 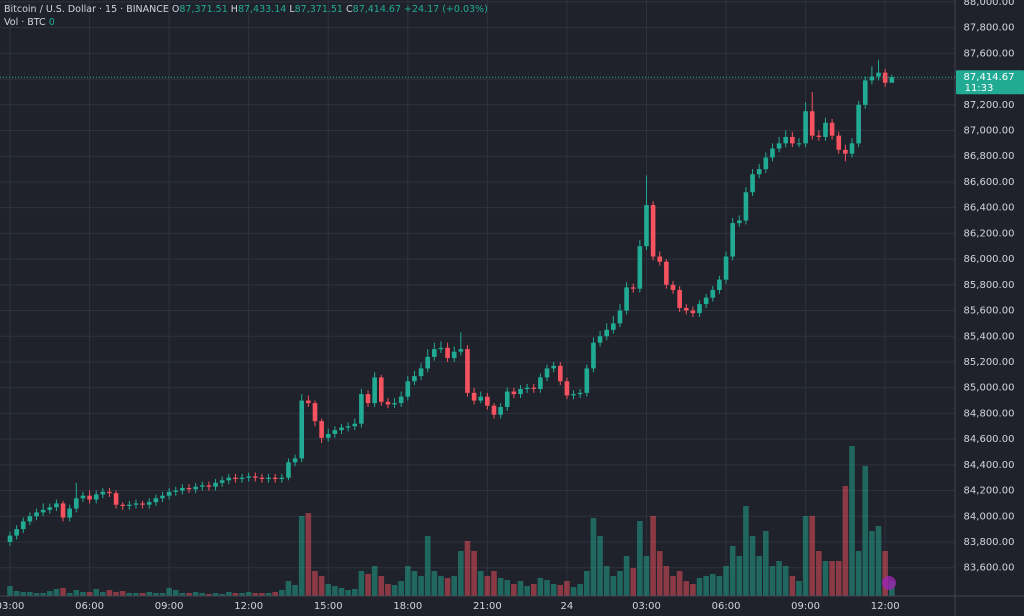 I want to click on y-tick-label: 85,400.00, so click(x=989, y=336).